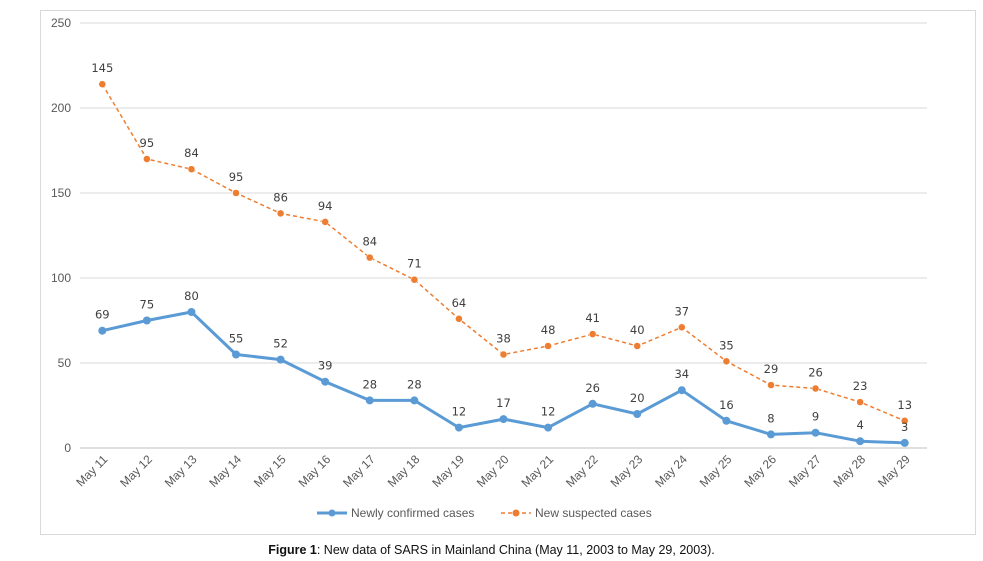 This screenshot has width=983, height=561. I want to click on series-1-data-label: 3, so click(904, 427).